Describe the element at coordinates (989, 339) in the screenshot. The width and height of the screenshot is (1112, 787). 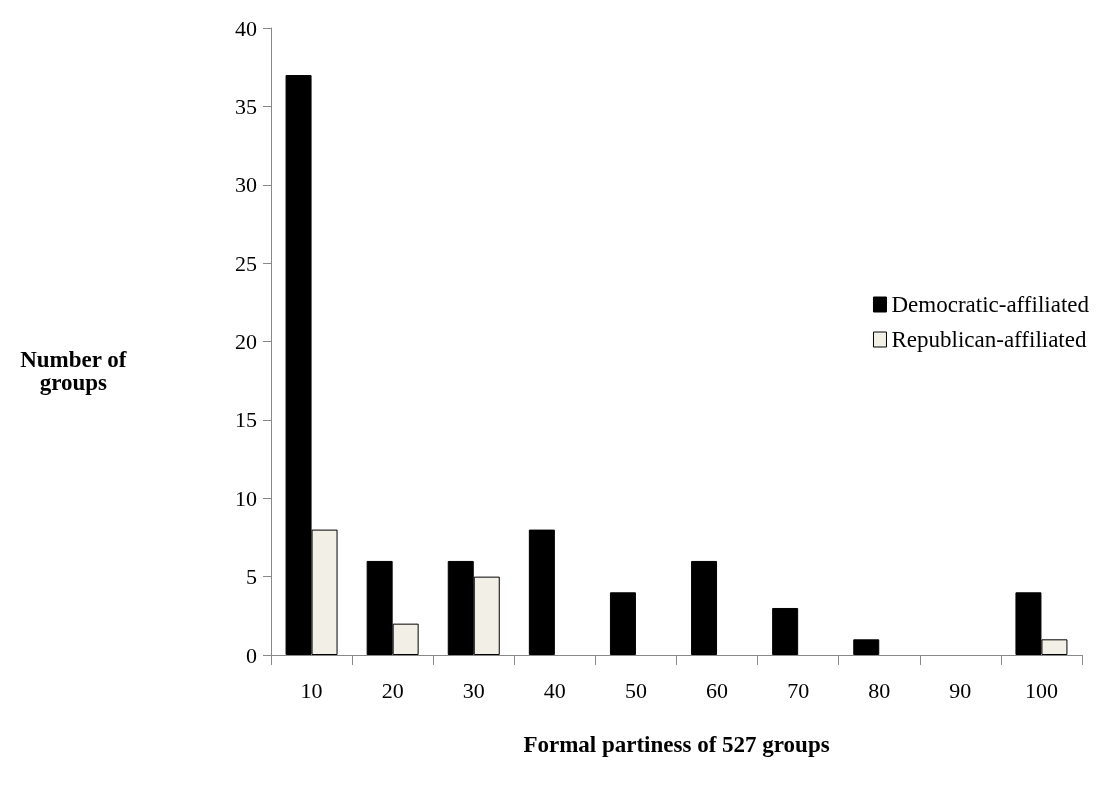
I see `legend-label: Republican-affiliated` at that location.